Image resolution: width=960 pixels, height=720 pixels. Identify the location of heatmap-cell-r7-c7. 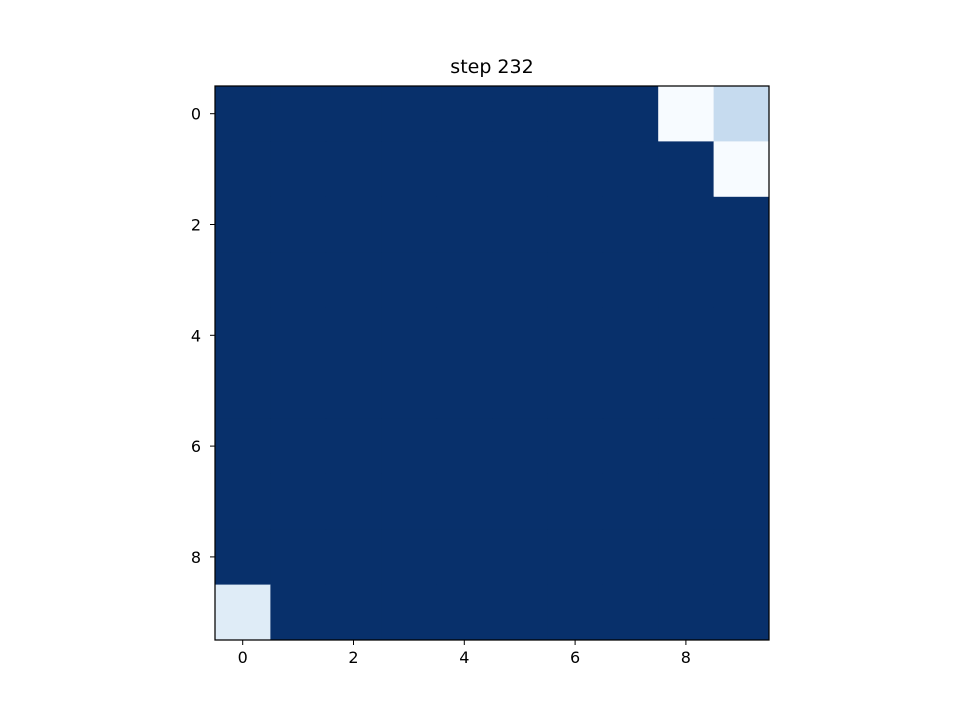
(630, 501).